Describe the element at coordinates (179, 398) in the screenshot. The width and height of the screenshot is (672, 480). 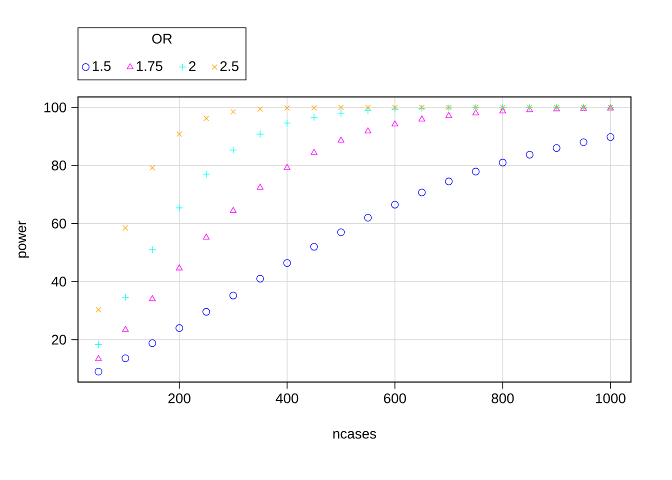
I see `x-tick-label: 200` at that location.